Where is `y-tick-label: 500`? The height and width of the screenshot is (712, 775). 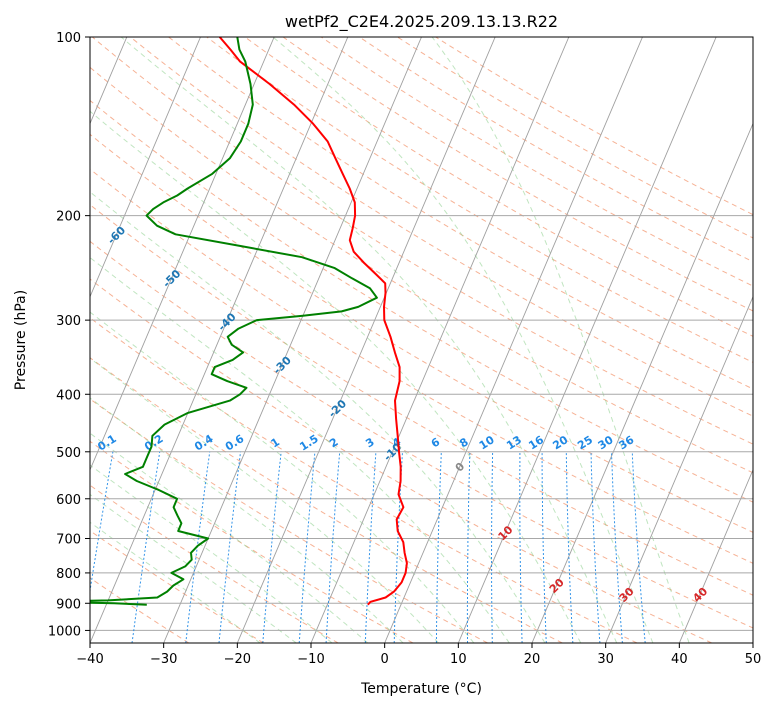 y-tick-label: 500 is located at coordinates (68, 453).